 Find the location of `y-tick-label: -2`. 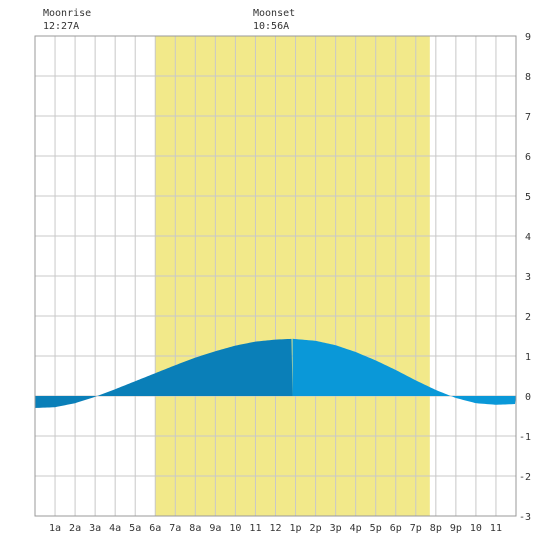

y-tick-label: -2 is located at coordinates (525, 477).